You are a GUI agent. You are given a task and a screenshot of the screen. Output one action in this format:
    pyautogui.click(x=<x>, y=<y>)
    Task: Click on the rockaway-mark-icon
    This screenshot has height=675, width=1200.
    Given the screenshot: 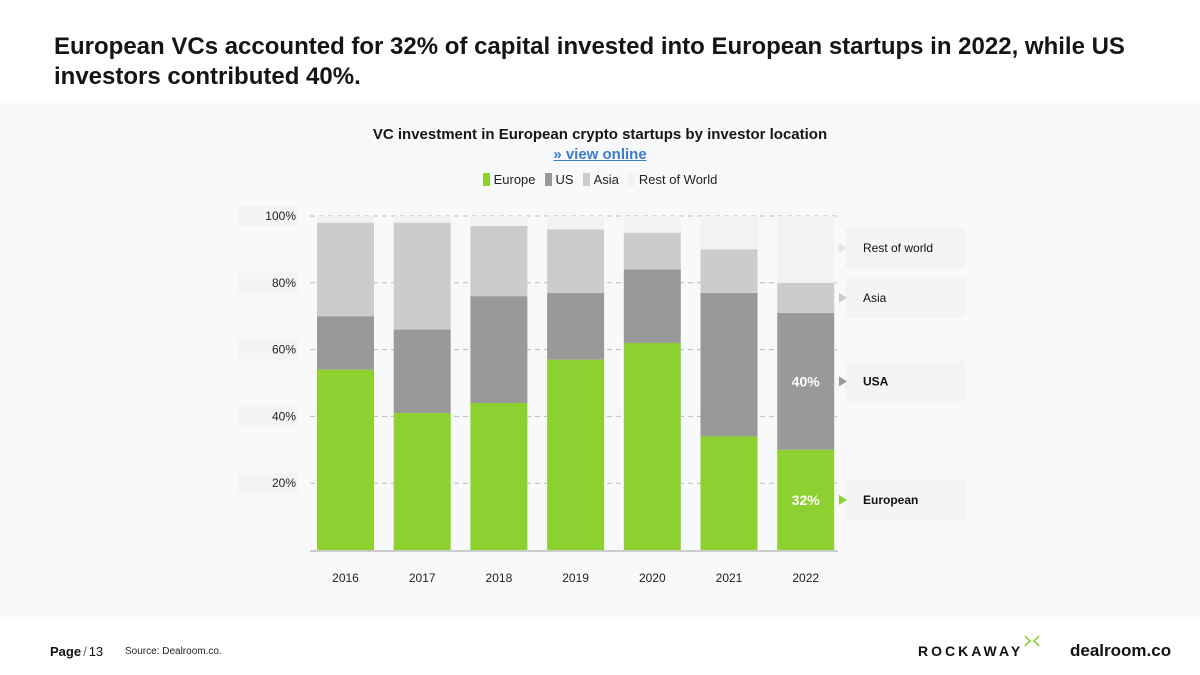 What is the action you would take?
    pyautogui.click(x=1032, y=641)
    